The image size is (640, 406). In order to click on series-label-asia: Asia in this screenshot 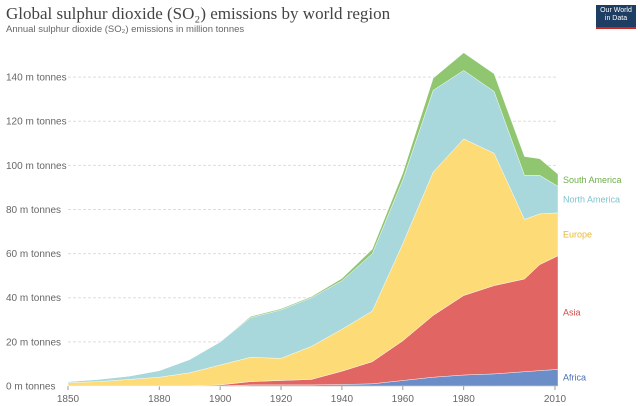, I will do `click(572, 313)`.